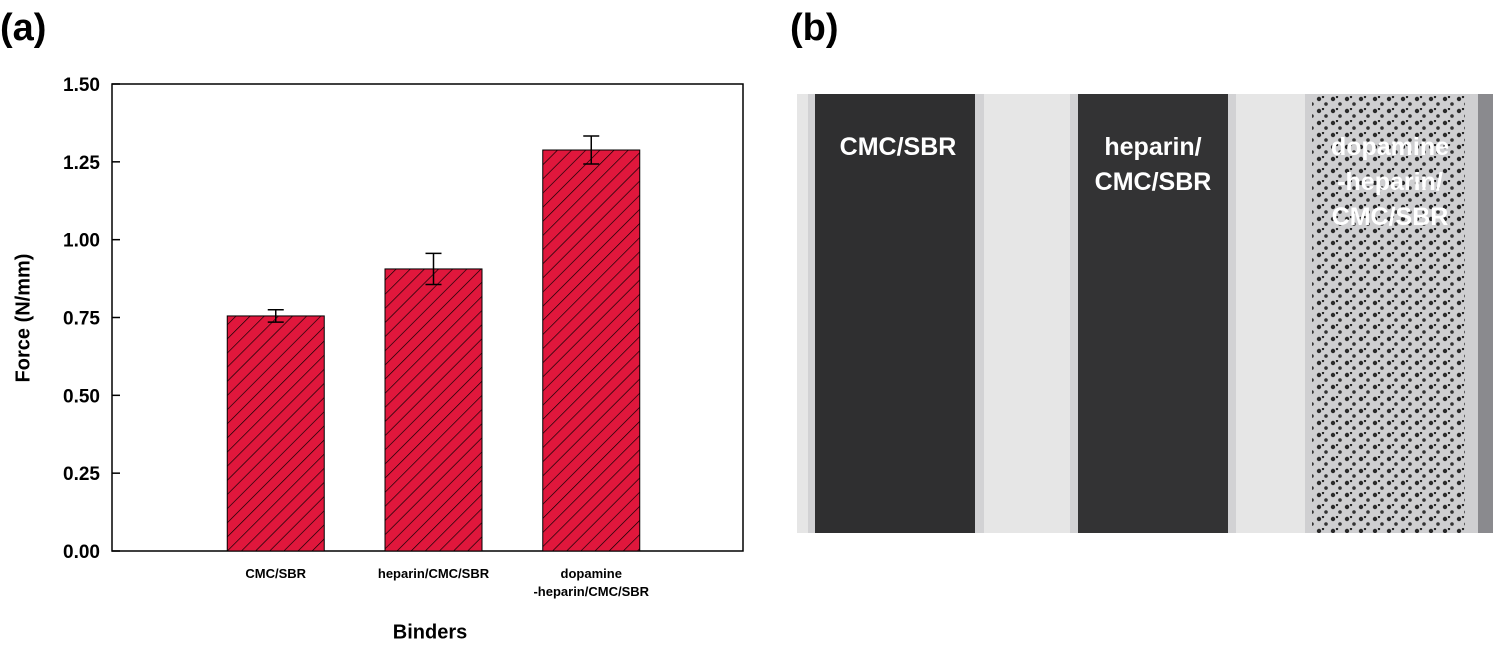 This screenshot has width=1500, height=652. What do you see at coordinates (591, 582) in the screenshot?
I see `x-tick-label: dopamine -heparin/CMC/SBR` at bounding box center [591, 582].